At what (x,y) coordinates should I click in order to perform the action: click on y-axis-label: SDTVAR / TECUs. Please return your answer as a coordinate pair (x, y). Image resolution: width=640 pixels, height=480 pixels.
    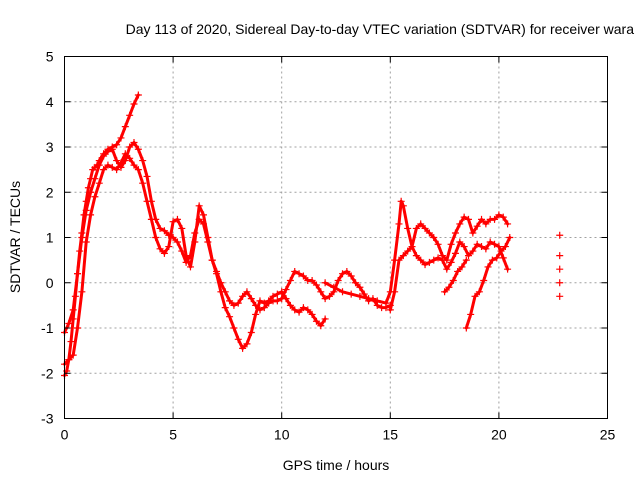
    Looking at the image, I should click on (15, 237).